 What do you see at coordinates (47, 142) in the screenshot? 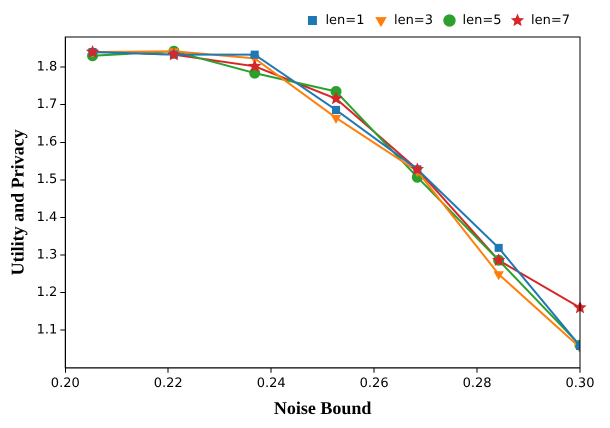
I see `y-tick-label: 1.6` at bounding box center [47, 142].